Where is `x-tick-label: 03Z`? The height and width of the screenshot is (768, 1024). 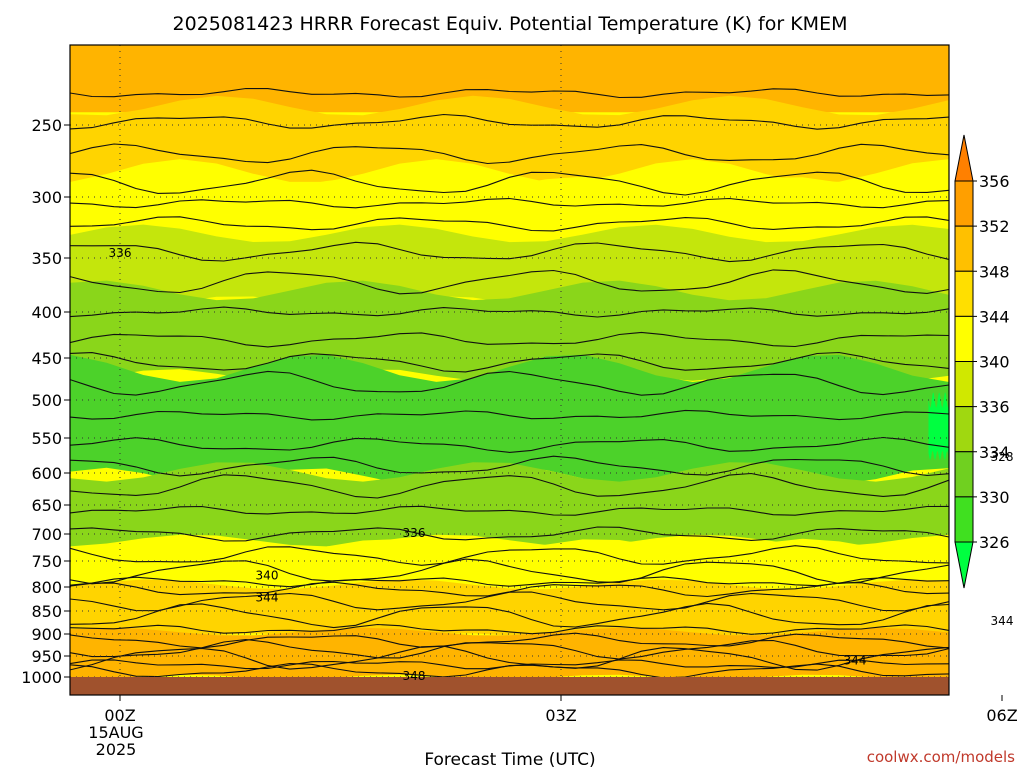 x-tick-label: 03Z is located at coordinates (560, 715).